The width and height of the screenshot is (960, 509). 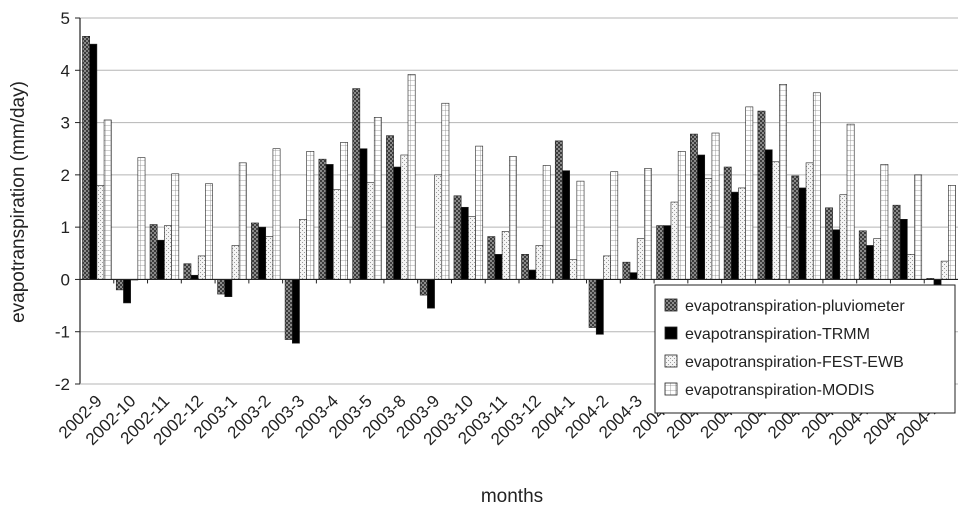 What do you see at coordinates (512, 496) in the screenshot?
I see `x-axis-title: months` at bounding box center [512, 496].